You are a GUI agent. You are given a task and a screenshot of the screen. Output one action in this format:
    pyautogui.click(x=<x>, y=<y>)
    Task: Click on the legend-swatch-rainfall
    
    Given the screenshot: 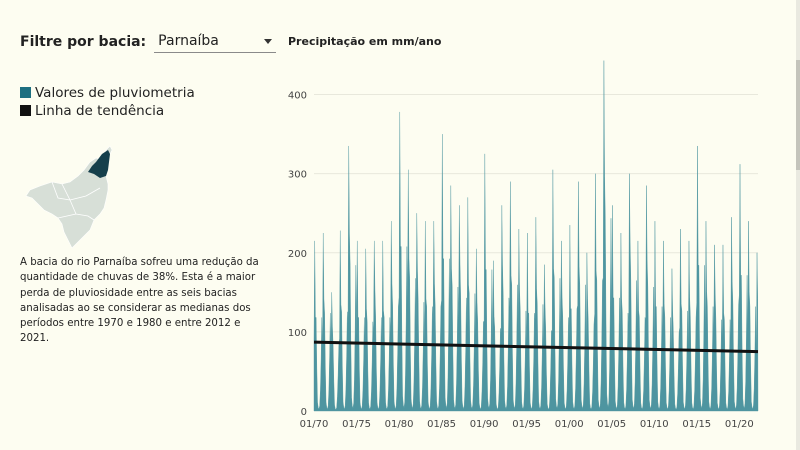 What is the action you would take?
    pyautogui.click(x=25, y=92)
    